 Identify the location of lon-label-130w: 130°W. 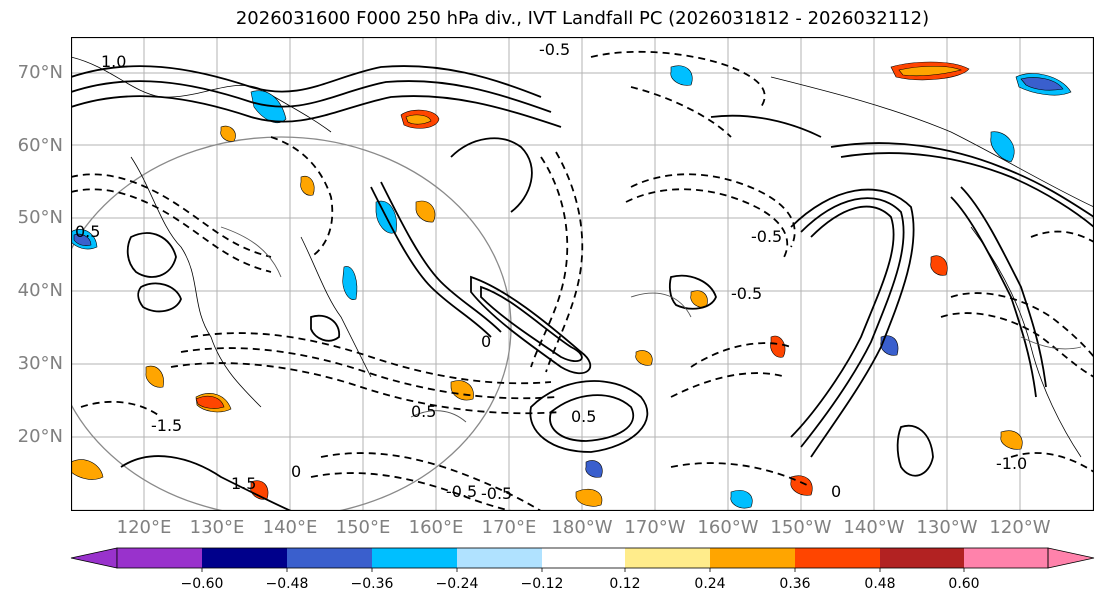
(947, 527).